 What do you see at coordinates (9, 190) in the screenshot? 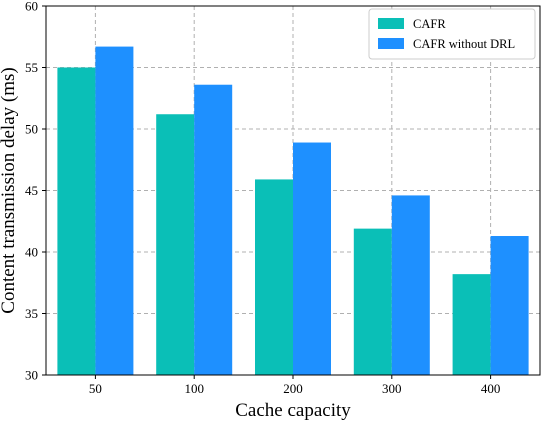
I see `y-axis-title: Content transmission delay (ms)` at bounding box center [9, 190].